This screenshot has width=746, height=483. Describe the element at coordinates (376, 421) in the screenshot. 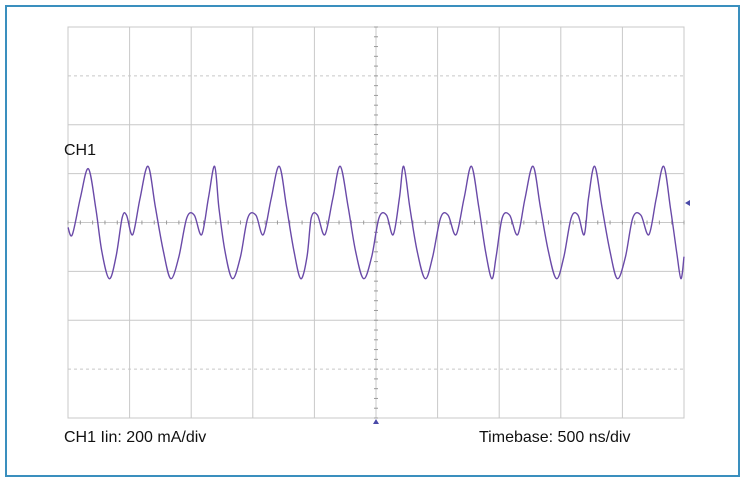

I see `trigger-position-marker` at that location.